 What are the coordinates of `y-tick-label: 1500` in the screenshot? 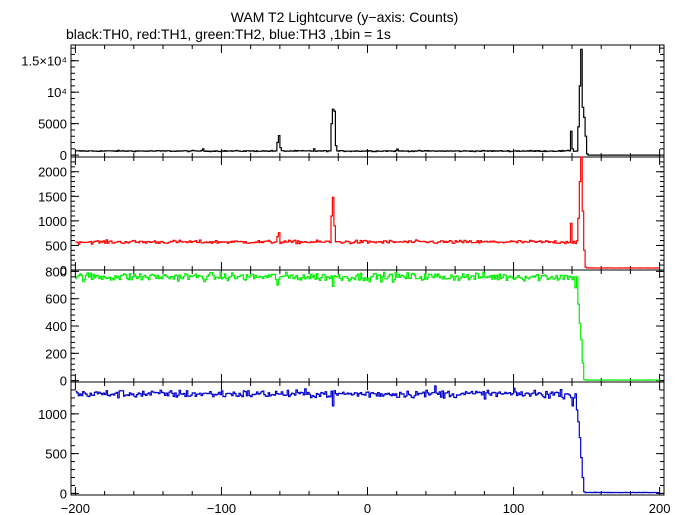 It's located at (52, 196).